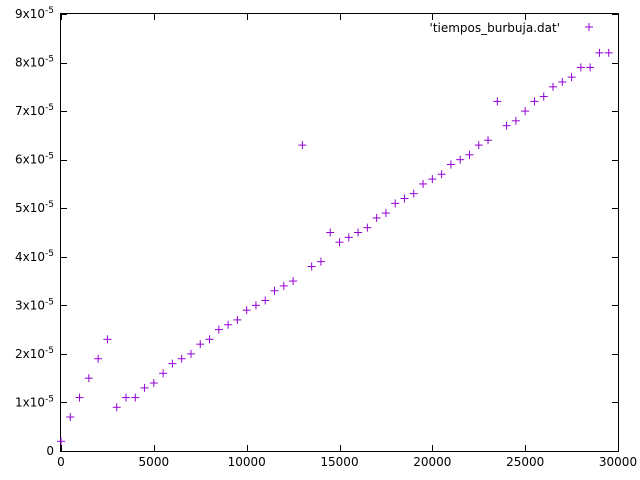 The height and width of the screenshot is (480, 640). What do you see at coordinates (30, 354) in the screenshot?
I see `y-tick-mantissa: 2x10` at bounding box center [30, 354].